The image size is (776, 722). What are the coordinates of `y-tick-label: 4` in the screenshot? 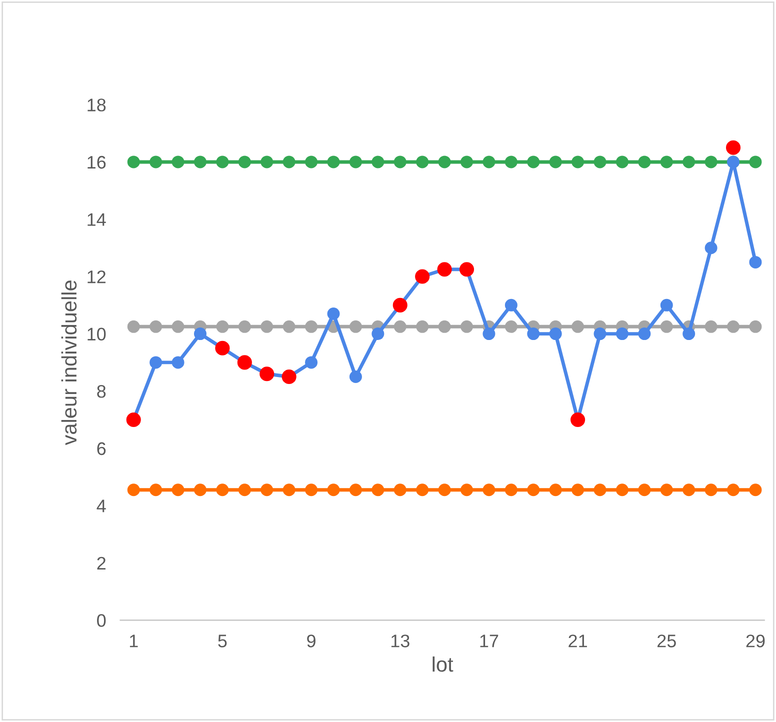 It's located at (101, 506).